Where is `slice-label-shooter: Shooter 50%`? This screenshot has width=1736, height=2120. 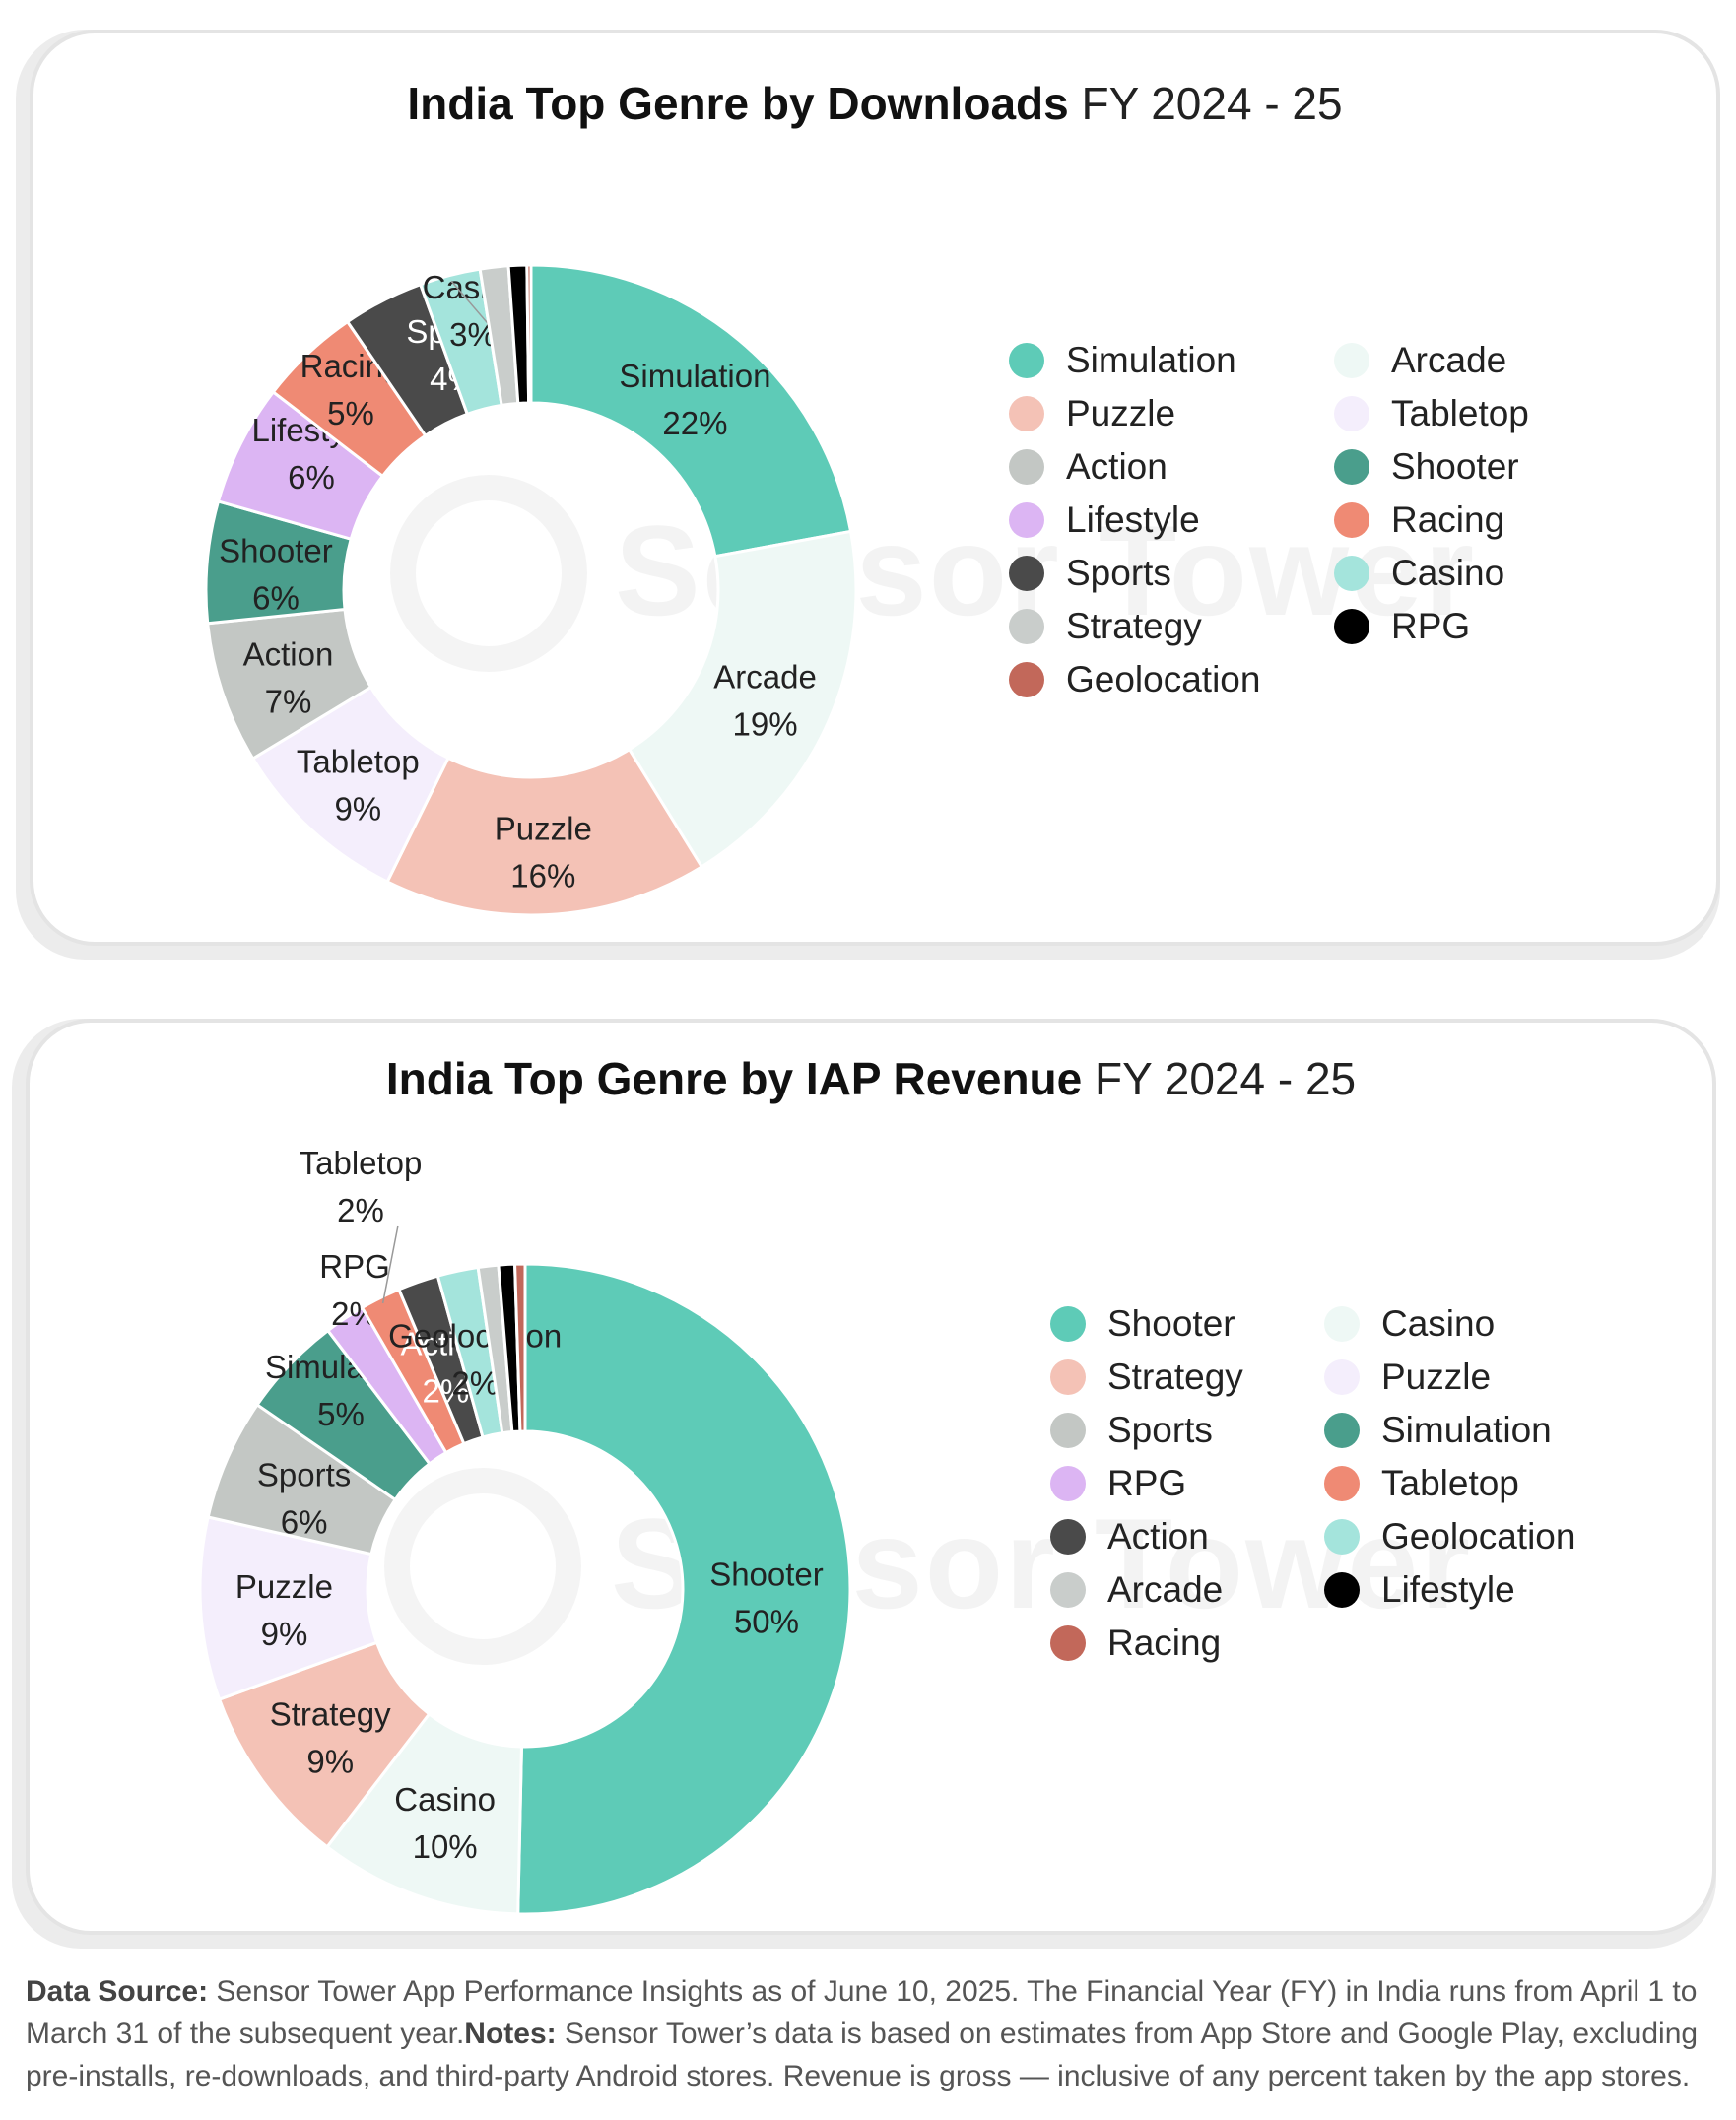 slice-label-shooter: Shooter 50% is located at coordinates (766, 1598).